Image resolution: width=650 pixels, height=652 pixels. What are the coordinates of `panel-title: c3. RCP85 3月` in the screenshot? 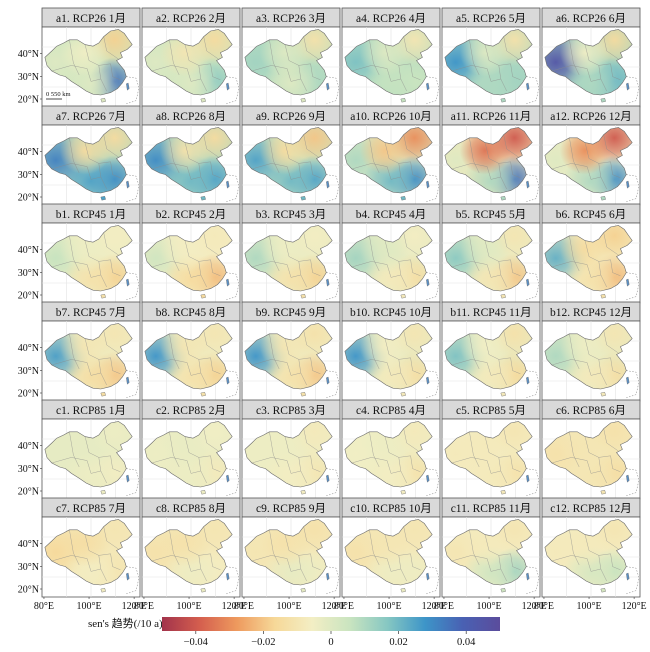 It's located at (291, 411).